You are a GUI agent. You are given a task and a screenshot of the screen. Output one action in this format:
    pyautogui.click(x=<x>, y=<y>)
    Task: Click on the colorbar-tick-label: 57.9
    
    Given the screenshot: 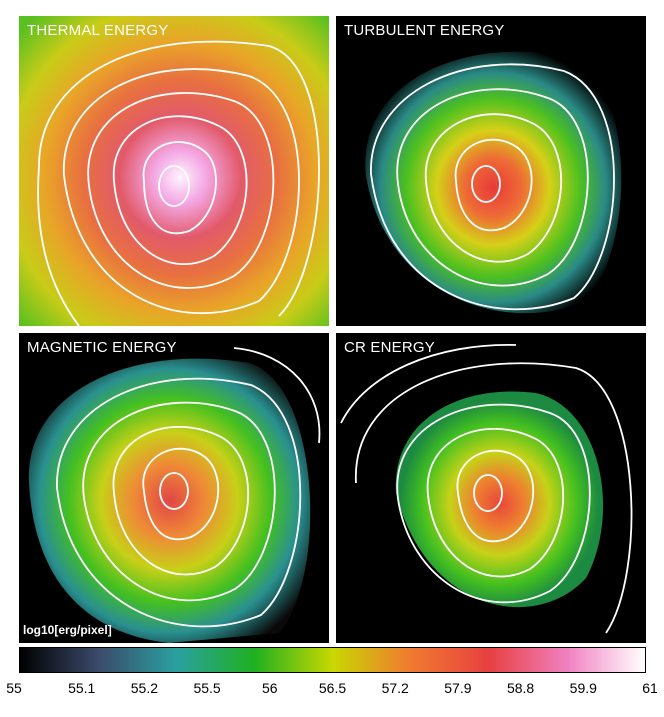 What is the action you would take?
    pyautogui.click(x=458, y=688)
    